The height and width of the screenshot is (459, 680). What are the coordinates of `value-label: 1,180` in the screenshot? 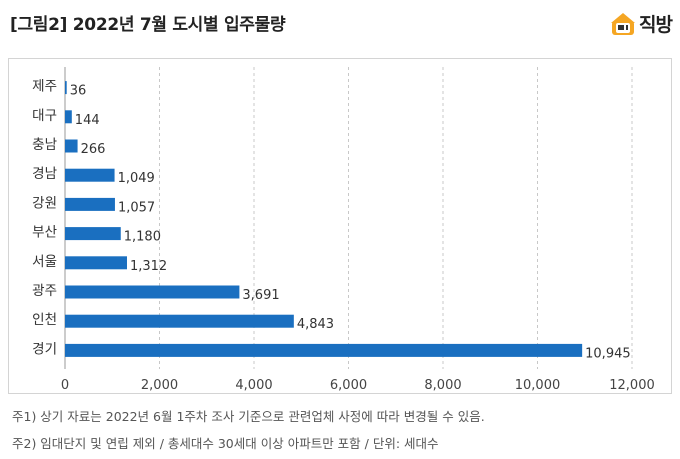 It's located at (142, 237).